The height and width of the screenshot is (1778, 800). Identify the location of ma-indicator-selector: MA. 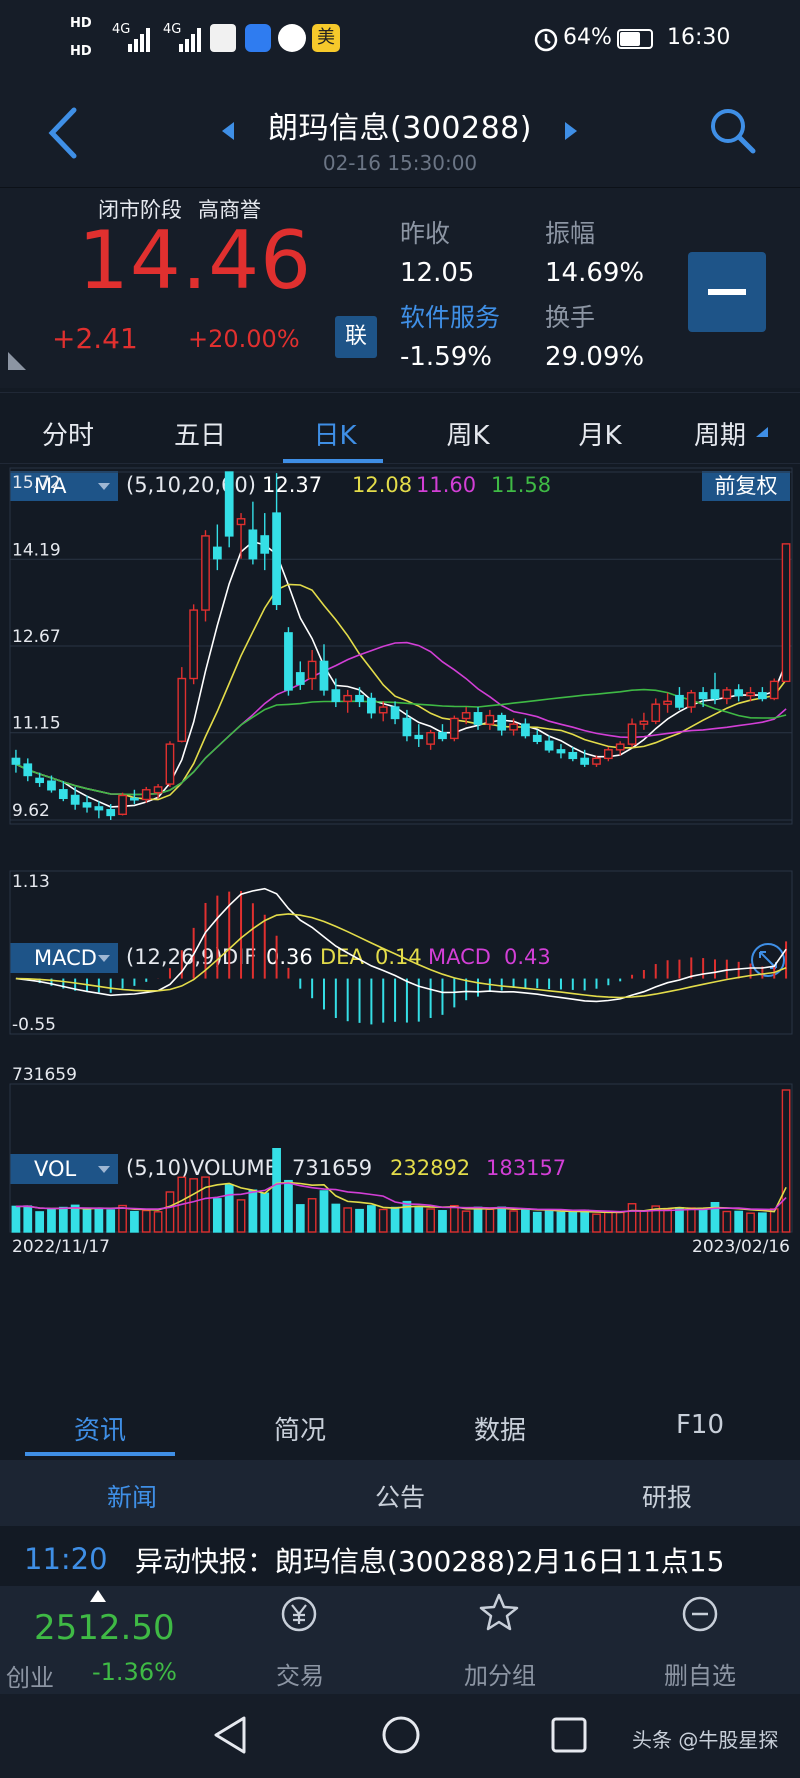
(64, 486).